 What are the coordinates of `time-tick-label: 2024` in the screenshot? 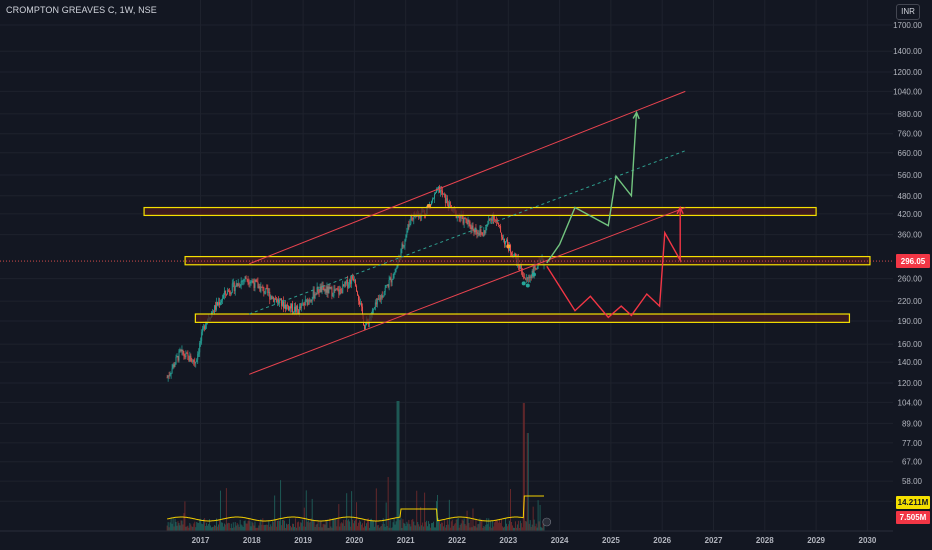 It's located at (560, 540).